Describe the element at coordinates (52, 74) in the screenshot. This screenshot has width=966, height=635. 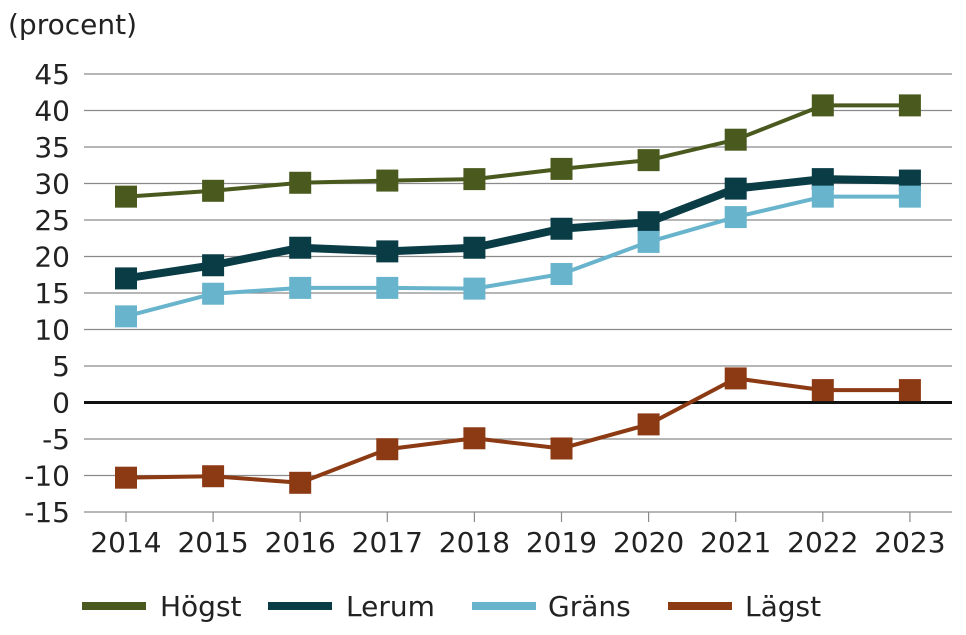
I see `y-tick-label: 45` at that location.